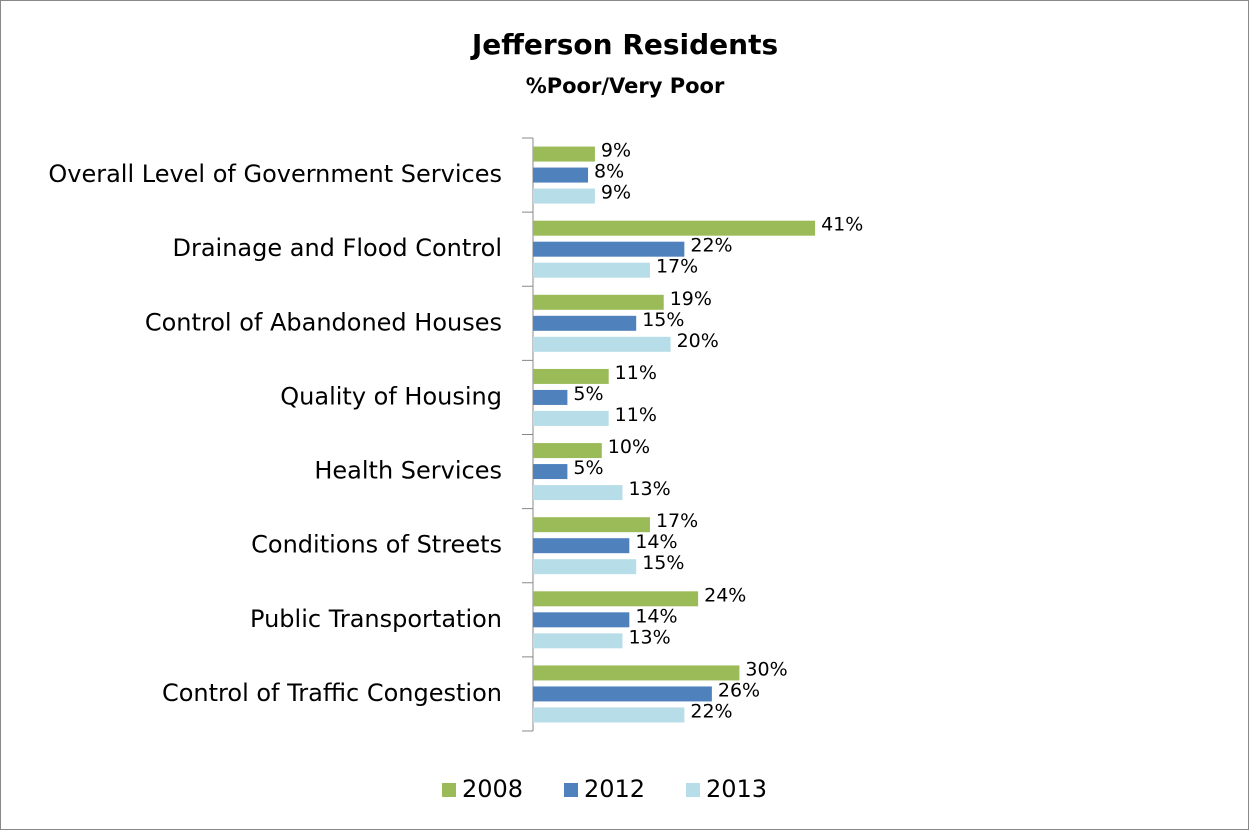  I want to click on category-label: Health Services, so click(408, 471).